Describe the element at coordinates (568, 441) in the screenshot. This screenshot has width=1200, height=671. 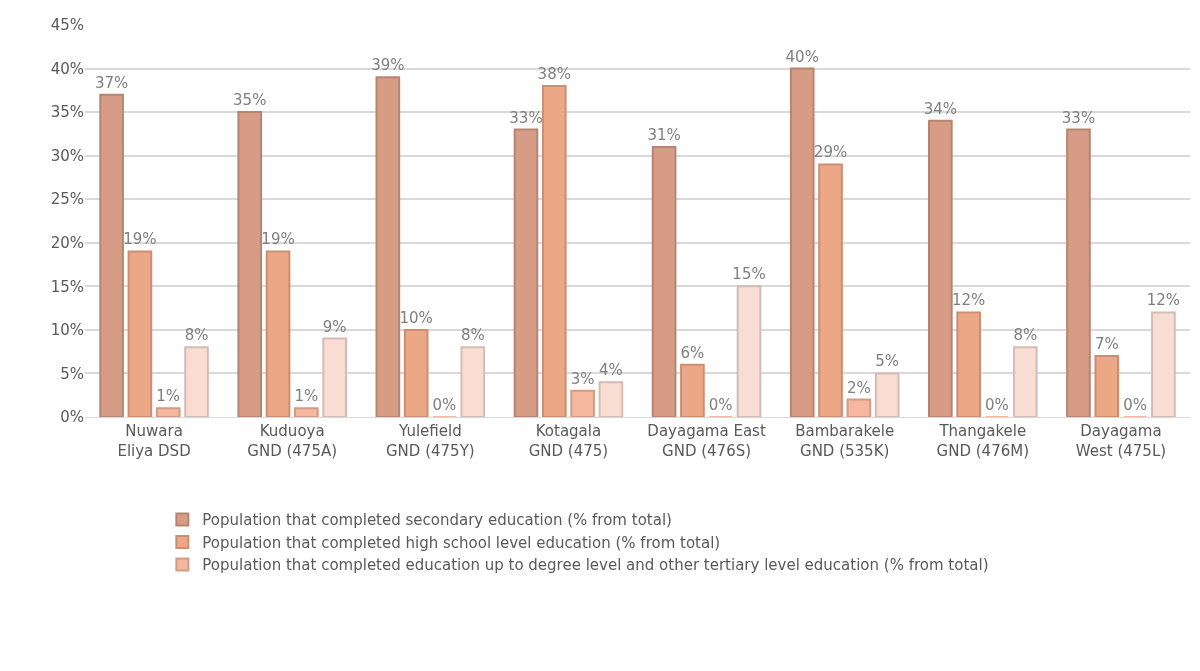
I see `x-tick-label: Kotagala GND (475)` at that location.